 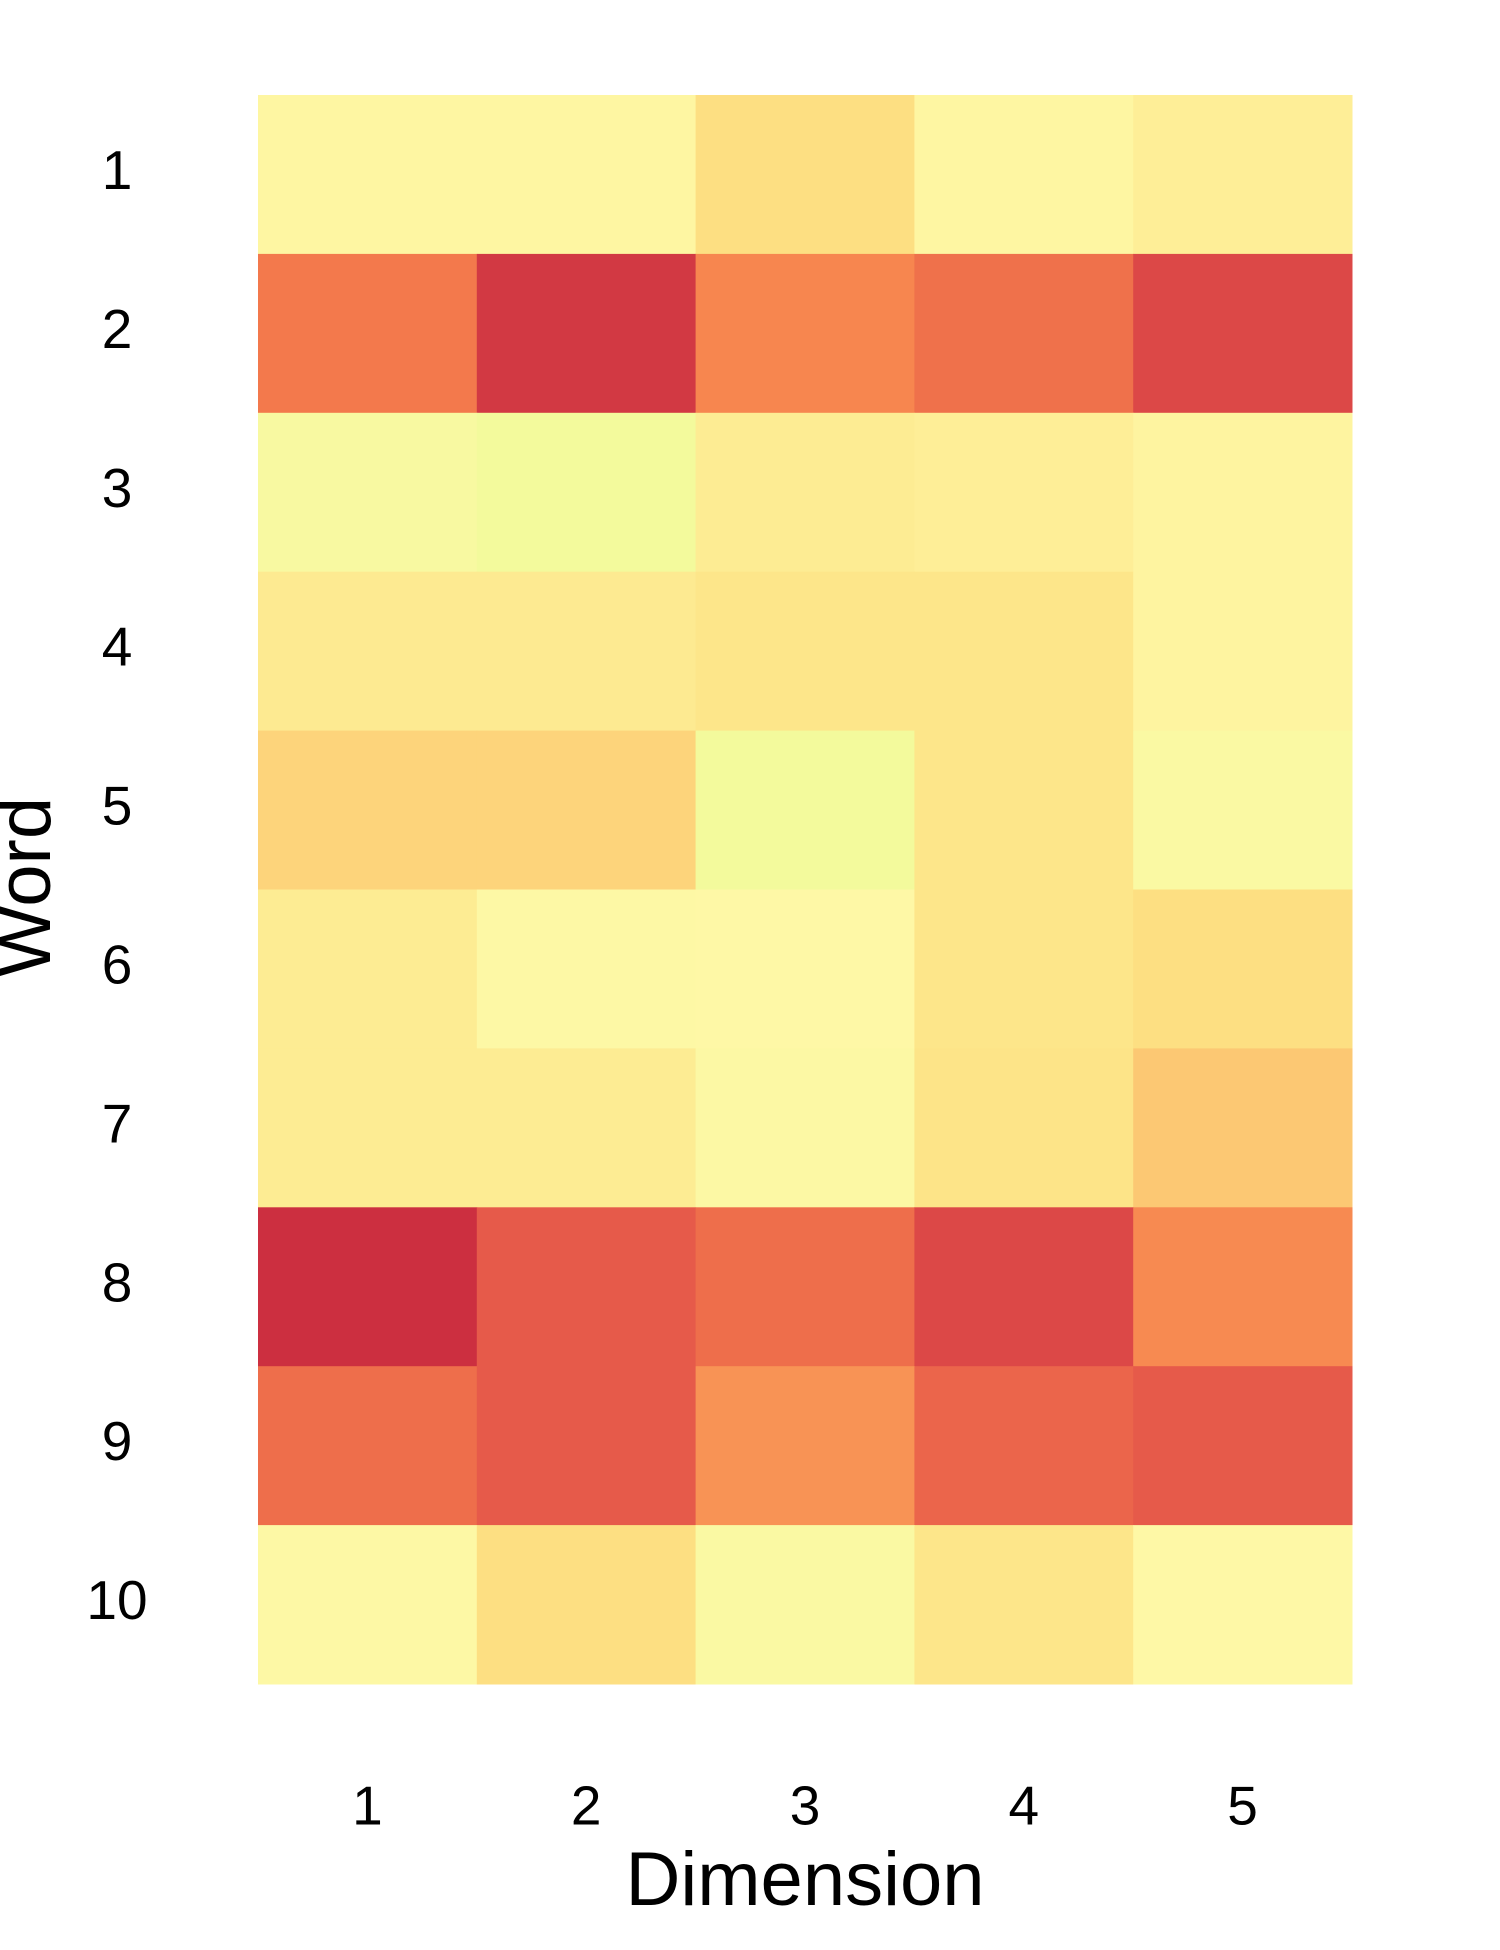 I want to click on y-tick-label: 5, so click(x=117, y=806).